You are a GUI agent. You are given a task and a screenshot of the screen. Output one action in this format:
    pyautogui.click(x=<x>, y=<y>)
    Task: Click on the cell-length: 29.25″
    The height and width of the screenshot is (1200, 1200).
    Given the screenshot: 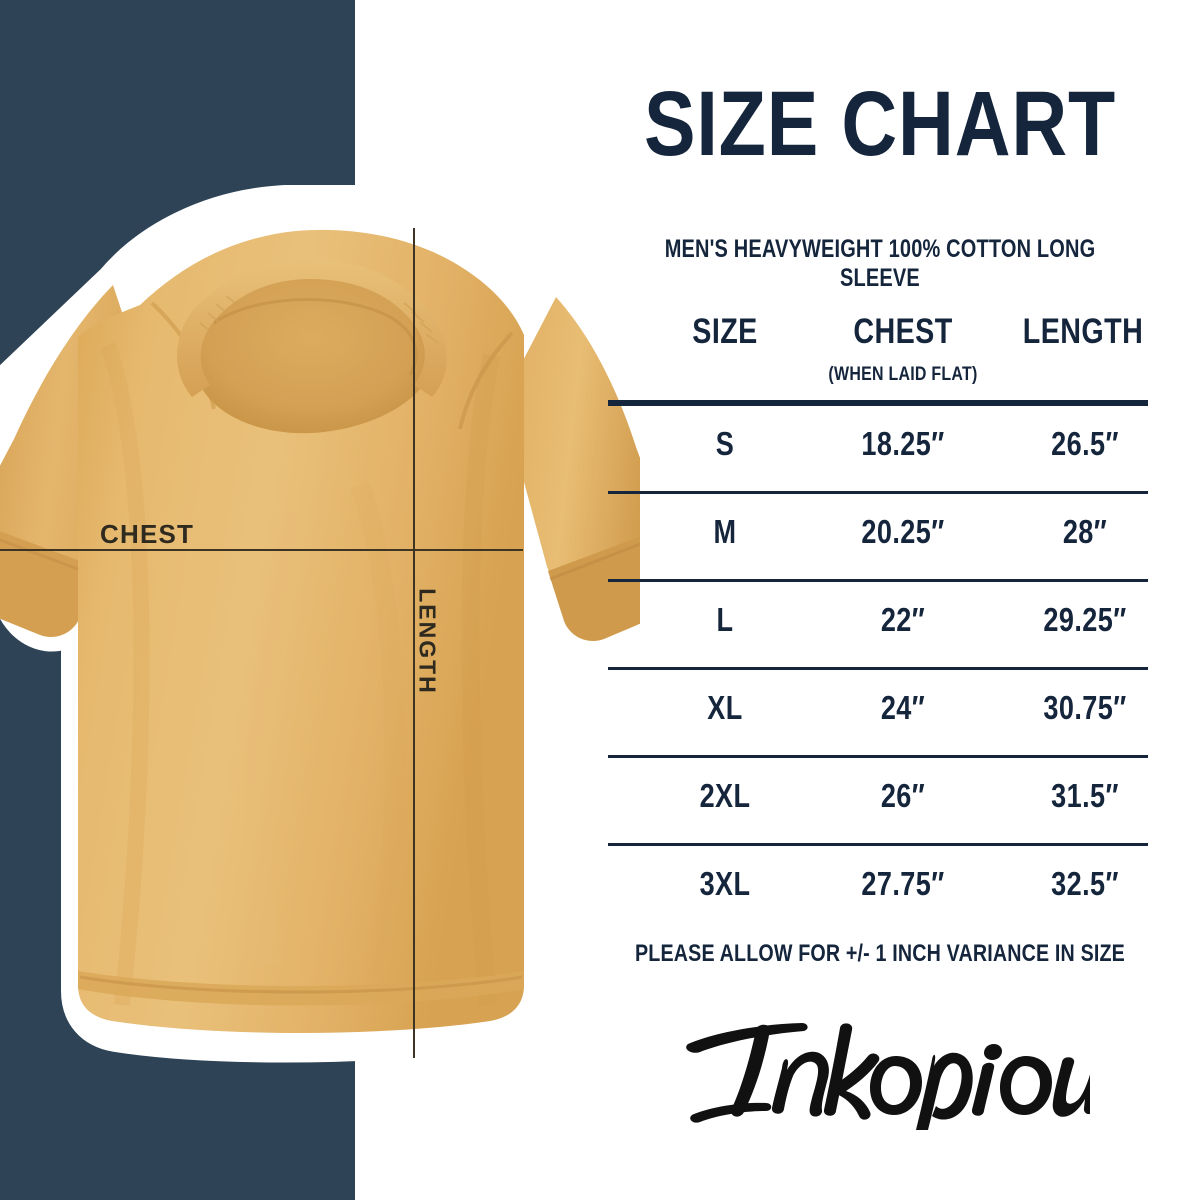 What is the action you would take?
    pyautogui.click(x=1085, y=619)
    